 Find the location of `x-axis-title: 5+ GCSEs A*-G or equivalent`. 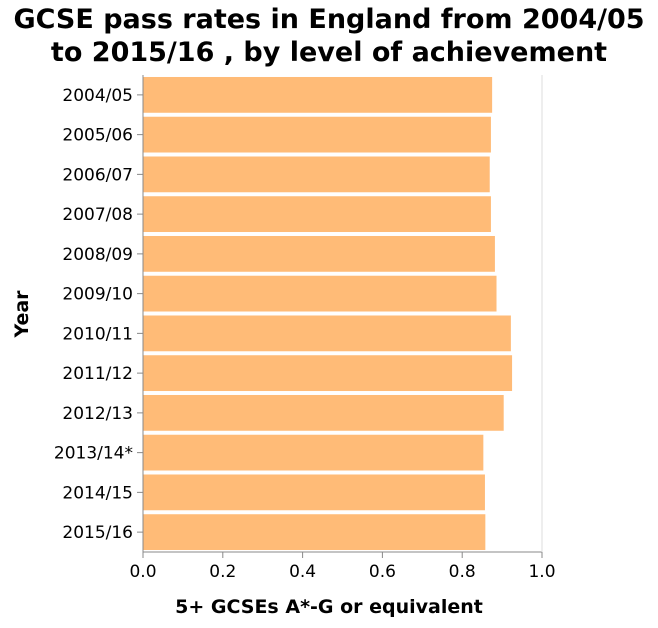

x-axis-title: 5+ GCSEs A*-G or equivalent is located at coordinates (329, 607).